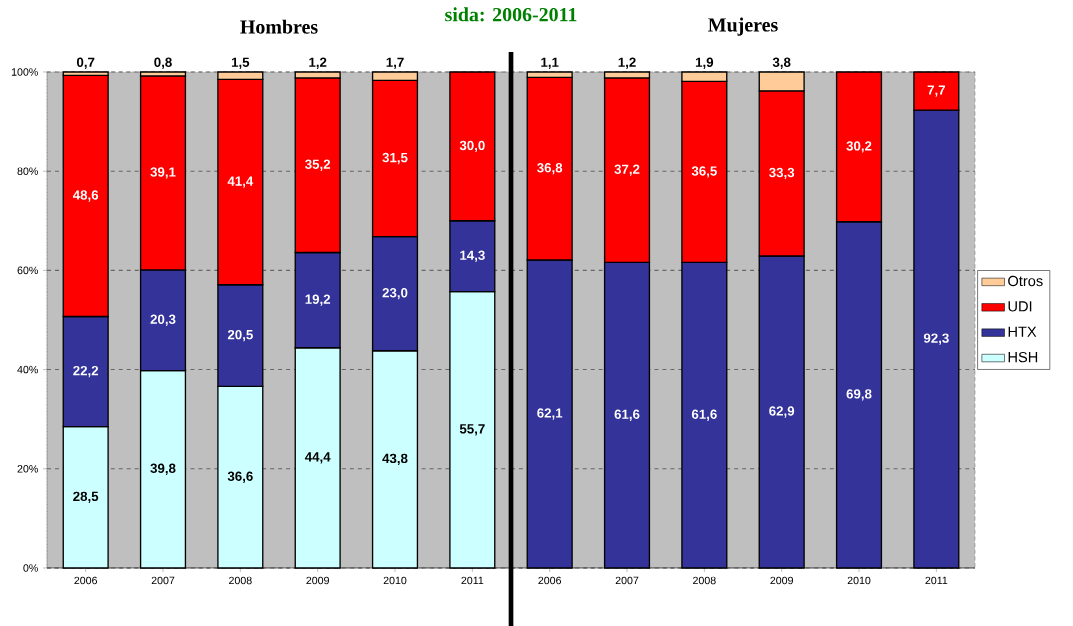 The width and height of the screenshot is (1073, 626). I want to click on data-label: 92,3, so click(936, 339).